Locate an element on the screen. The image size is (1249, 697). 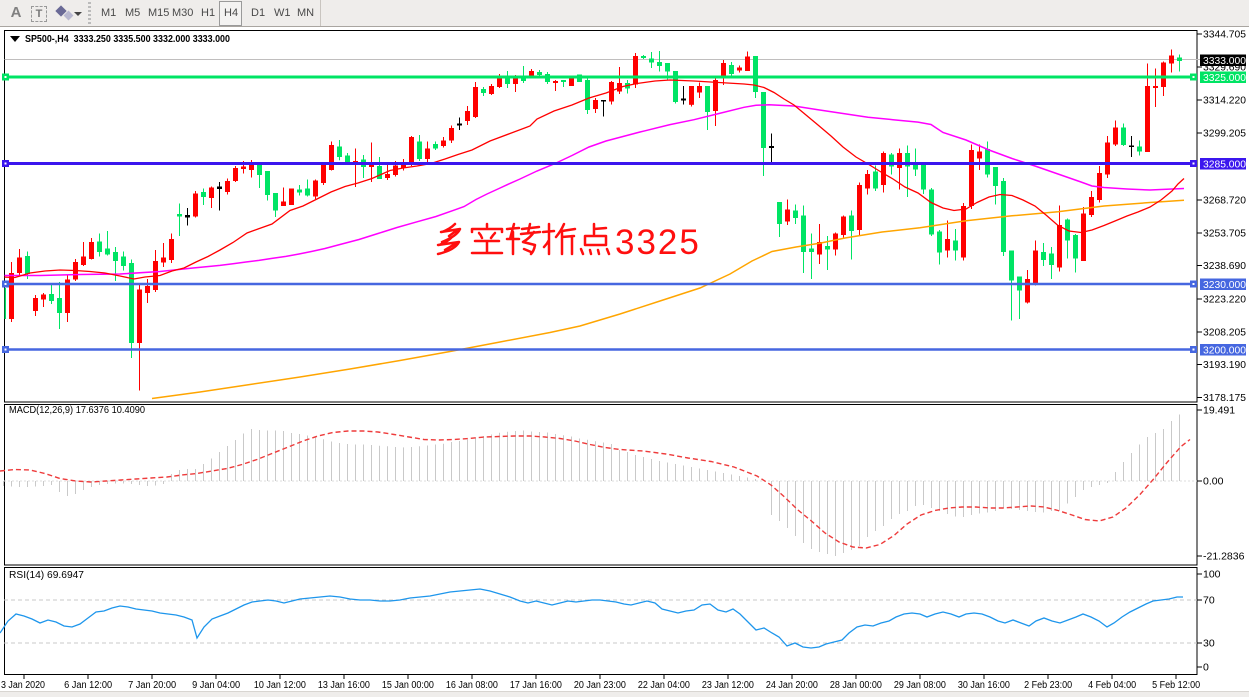
svg-text: 28 Jan 00:00 is located at coordinates (856, 685).